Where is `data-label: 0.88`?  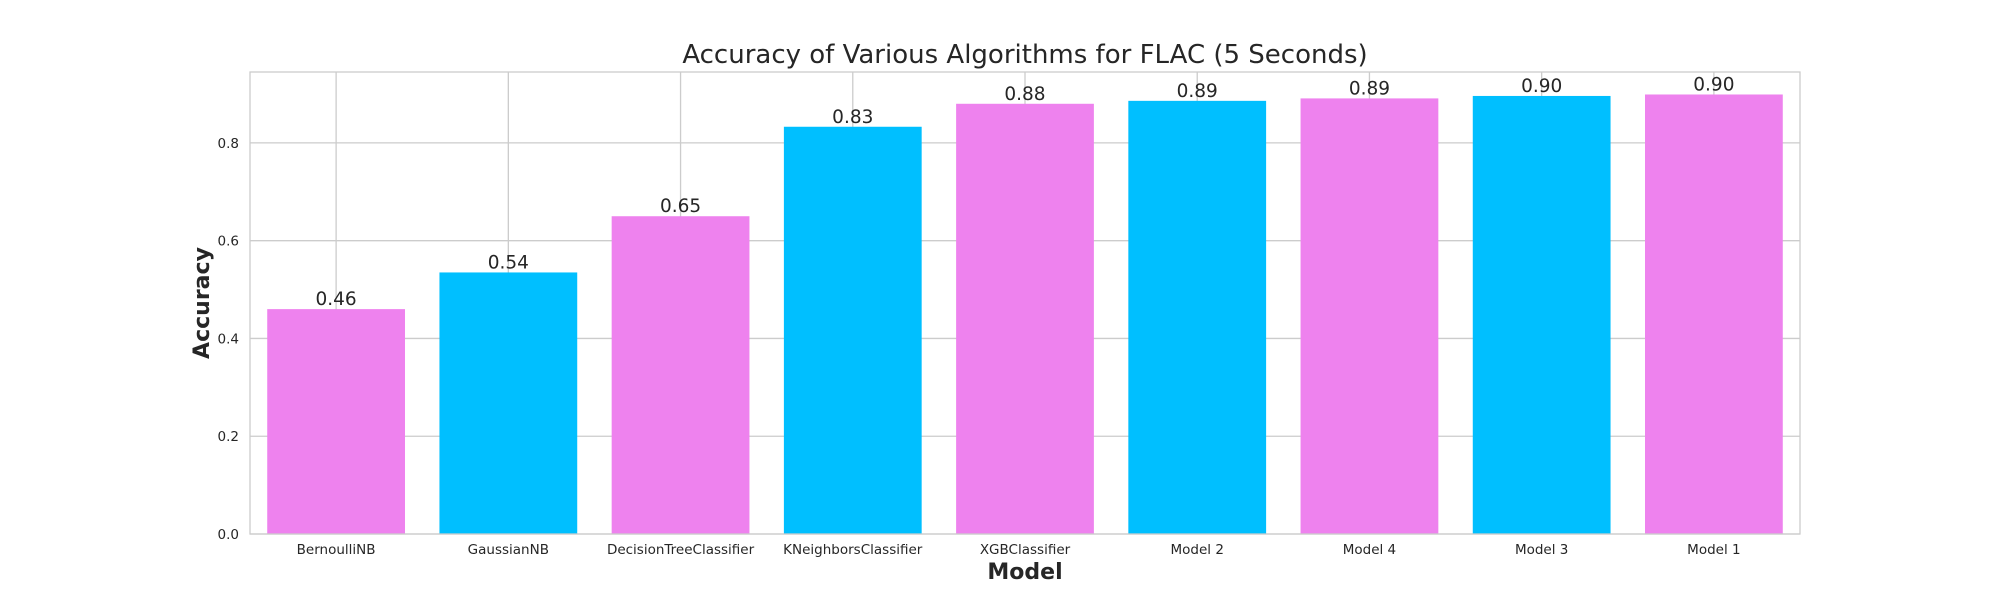
data-label: 0.88 is located at coordinates (1024, 94).